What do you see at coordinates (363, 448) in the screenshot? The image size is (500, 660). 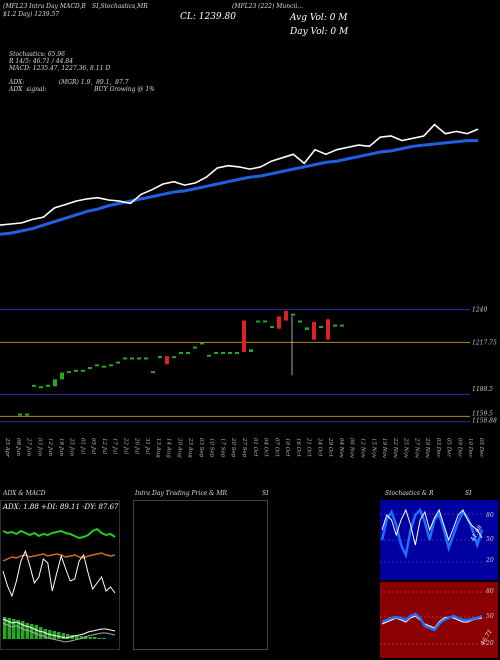 I see `date-label: 12 Nov` at bounding box center [363, 448].